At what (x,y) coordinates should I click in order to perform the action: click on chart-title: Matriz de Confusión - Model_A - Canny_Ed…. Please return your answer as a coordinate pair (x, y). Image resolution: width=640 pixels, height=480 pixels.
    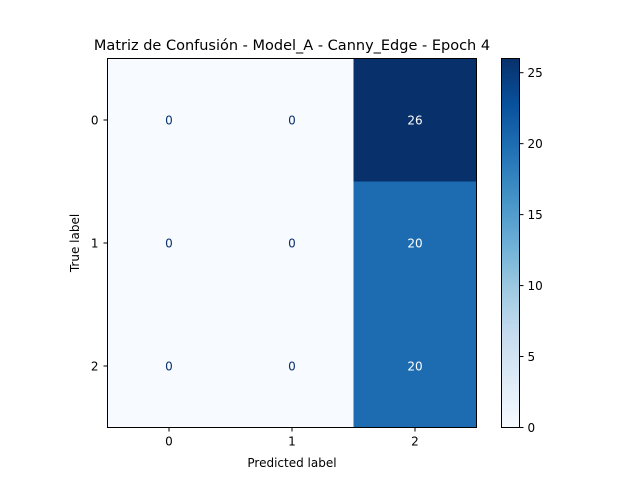
    Looking at the image, I should click on (292, 46).